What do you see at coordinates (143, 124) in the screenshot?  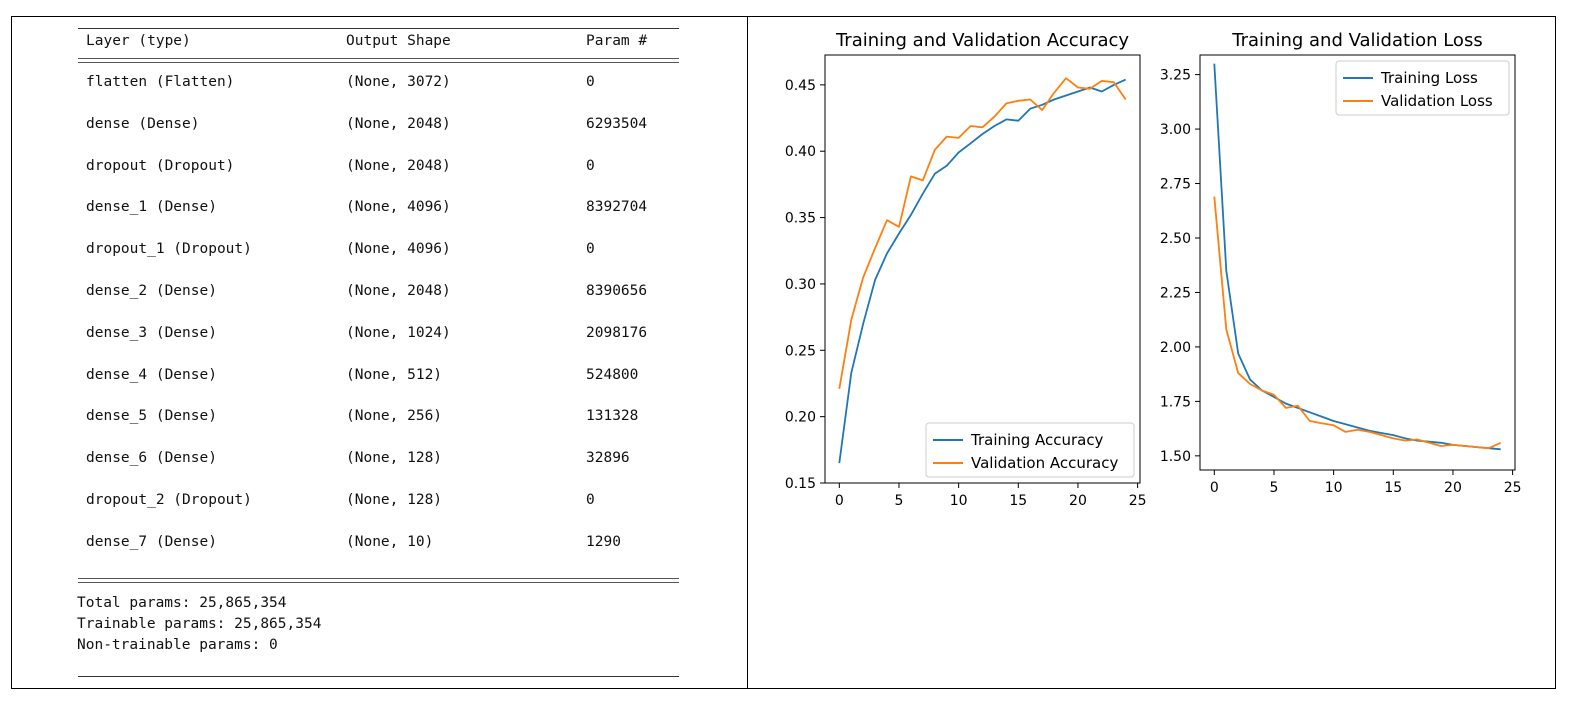 I see `summary-cell-layer: dense (Dense)` at bounding box center [143, 124].